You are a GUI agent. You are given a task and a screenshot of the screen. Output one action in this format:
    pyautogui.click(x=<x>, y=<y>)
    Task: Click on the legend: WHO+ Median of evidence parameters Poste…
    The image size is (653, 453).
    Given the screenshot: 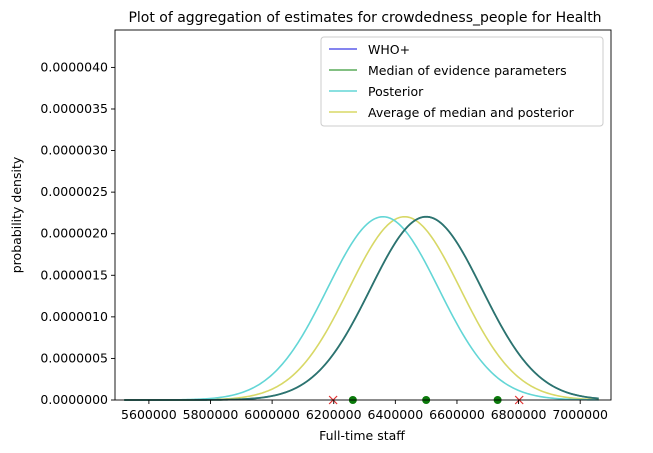 What is the action you would take?
    pyautogui.click(x=462, y=81)
    